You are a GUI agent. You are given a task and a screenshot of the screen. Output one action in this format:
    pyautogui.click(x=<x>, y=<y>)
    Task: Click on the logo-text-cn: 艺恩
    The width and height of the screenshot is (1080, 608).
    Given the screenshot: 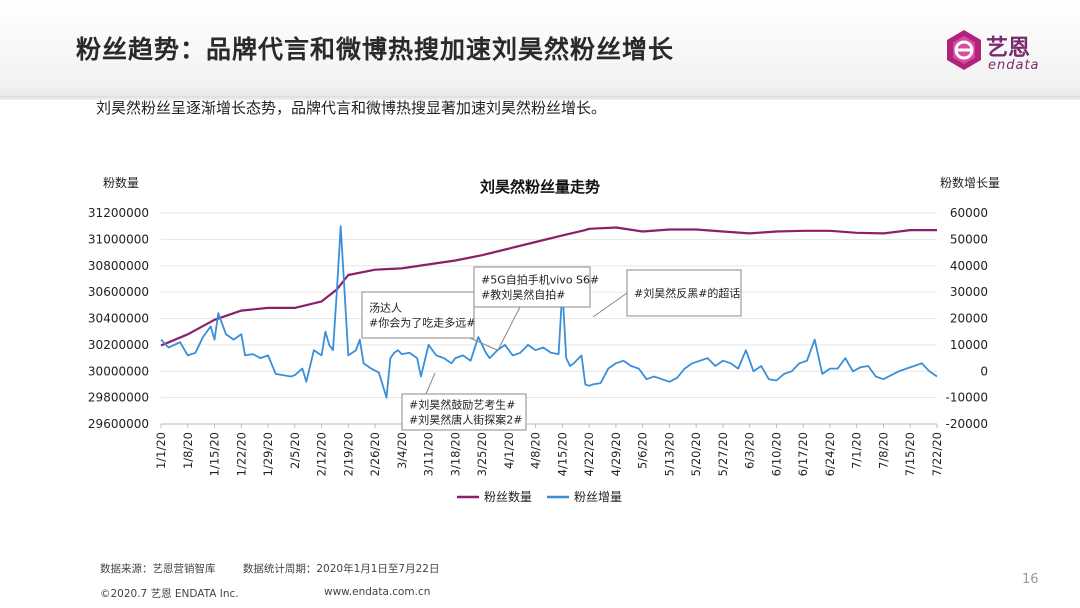 What is the action you would take?
    pyautogui.click(x=1008, y=48)
    